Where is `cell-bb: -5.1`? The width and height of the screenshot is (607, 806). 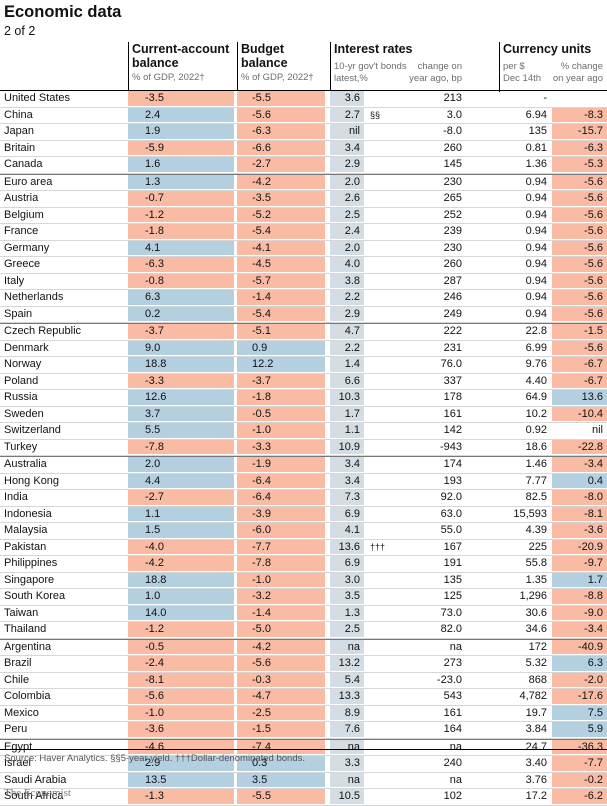 cell-bb: -5.1 is located at coordinates (281, 331).